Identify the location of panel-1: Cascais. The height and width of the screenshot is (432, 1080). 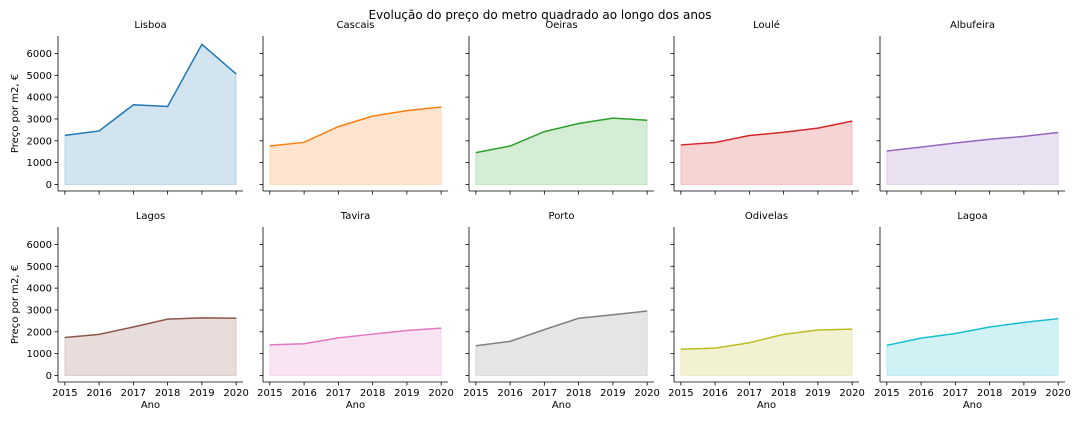
(353, 107).